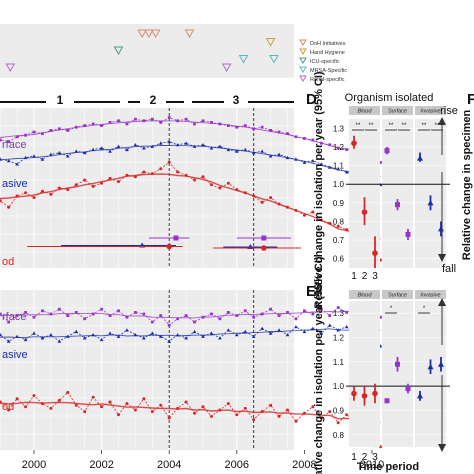 The width and height of the screenshot is (474, 474). I want to click on legend-label-2: Hand Hygiene, so click(327, 53).